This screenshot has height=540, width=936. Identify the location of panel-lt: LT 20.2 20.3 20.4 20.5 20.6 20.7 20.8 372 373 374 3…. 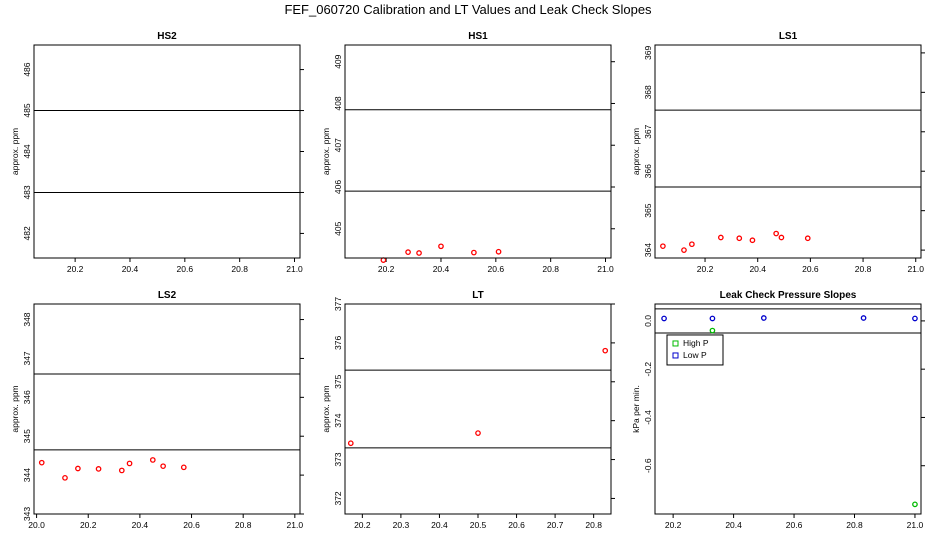
(468, 410).